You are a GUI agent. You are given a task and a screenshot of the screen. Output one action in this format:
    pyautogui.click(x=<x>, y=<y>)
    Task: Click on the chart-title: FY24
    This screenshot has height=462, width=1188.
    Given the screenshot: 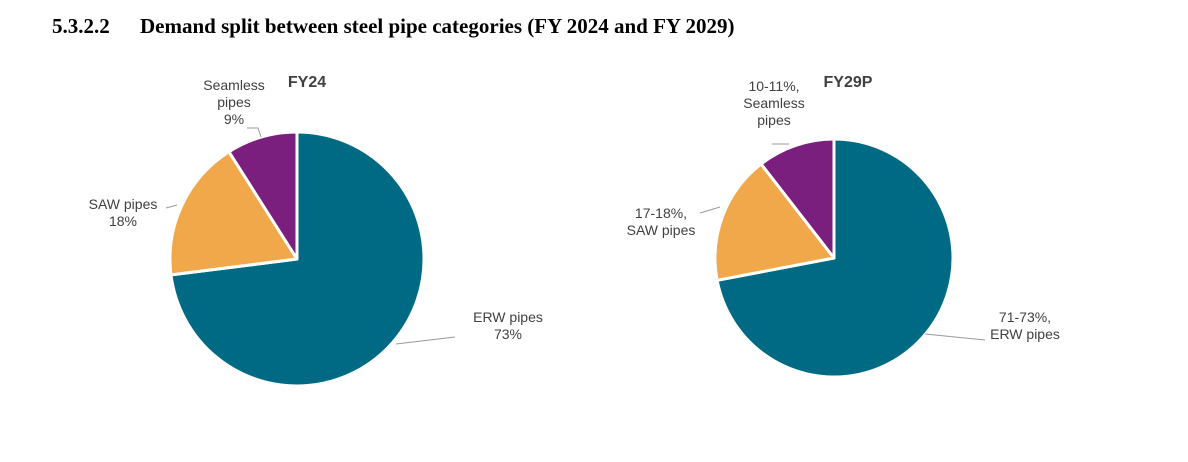 What is the action you would take?
    pyautogui.click(x=307, y=82)
    